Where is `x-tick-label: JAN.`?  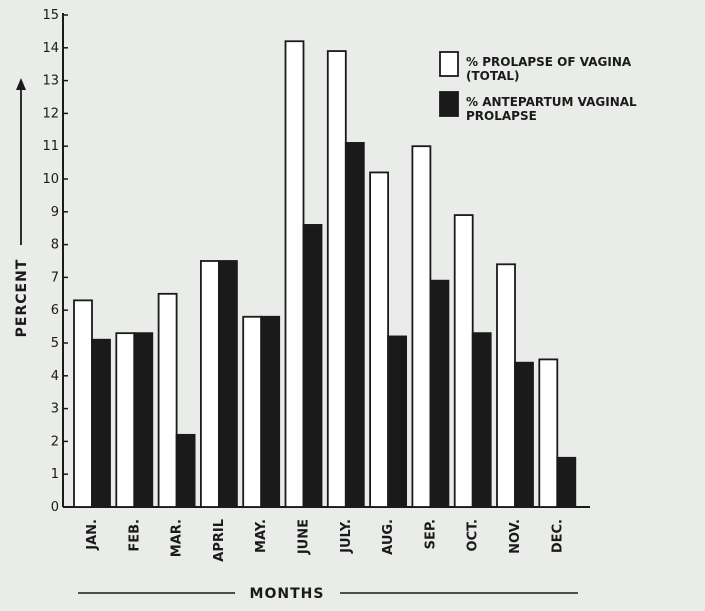
x-tick-label: JAN. is located at coordinates (92, 535).